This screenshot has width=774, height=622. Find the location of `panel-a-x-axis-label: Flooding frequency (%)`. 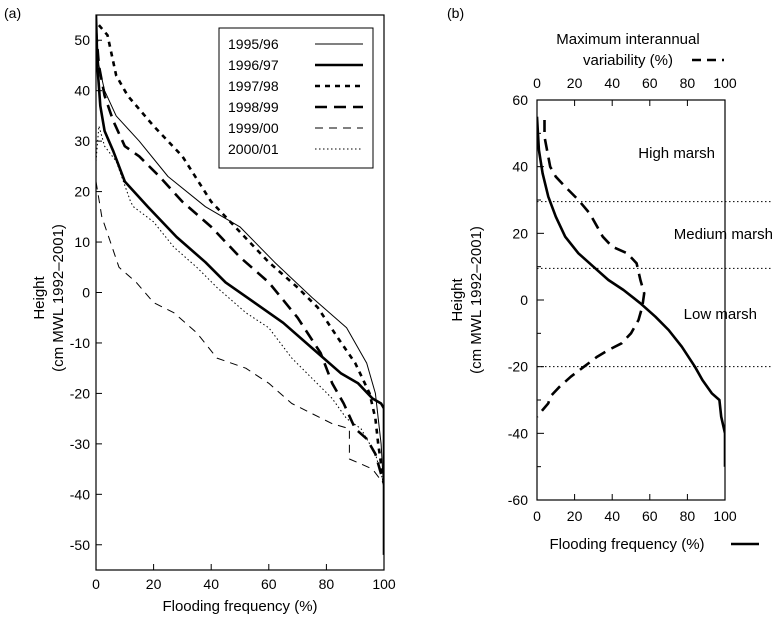

panel-a-x-axis-label: Flooding frequency (%) is located at coordinates (239, 606).